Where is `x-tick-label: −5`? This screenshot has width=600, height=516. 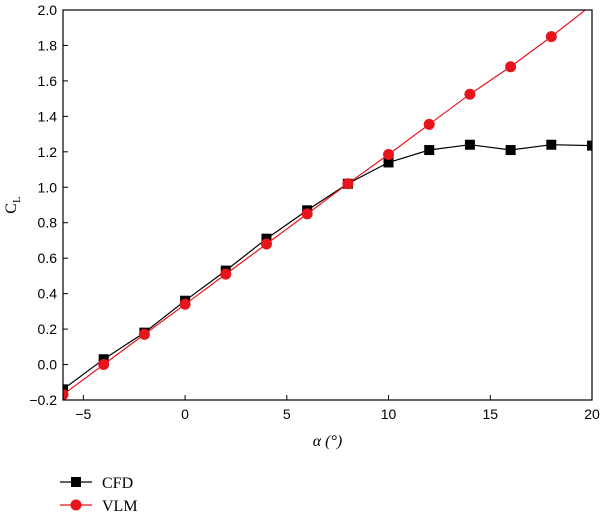 x-tick-label: −5 is located at coordinates (83, 414).